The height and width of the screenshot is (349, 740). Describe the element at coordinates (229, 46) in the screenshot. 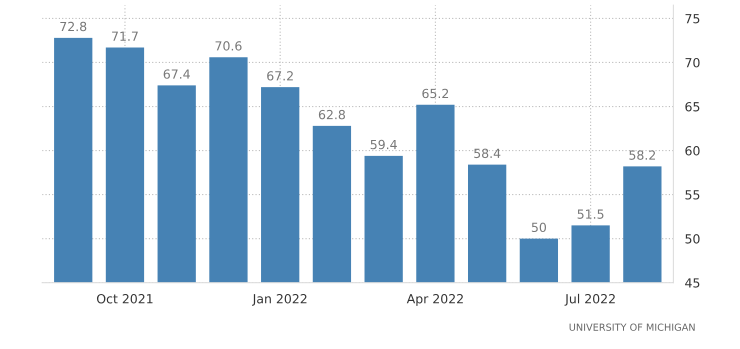

I see `data-label: 70.6` at that location.